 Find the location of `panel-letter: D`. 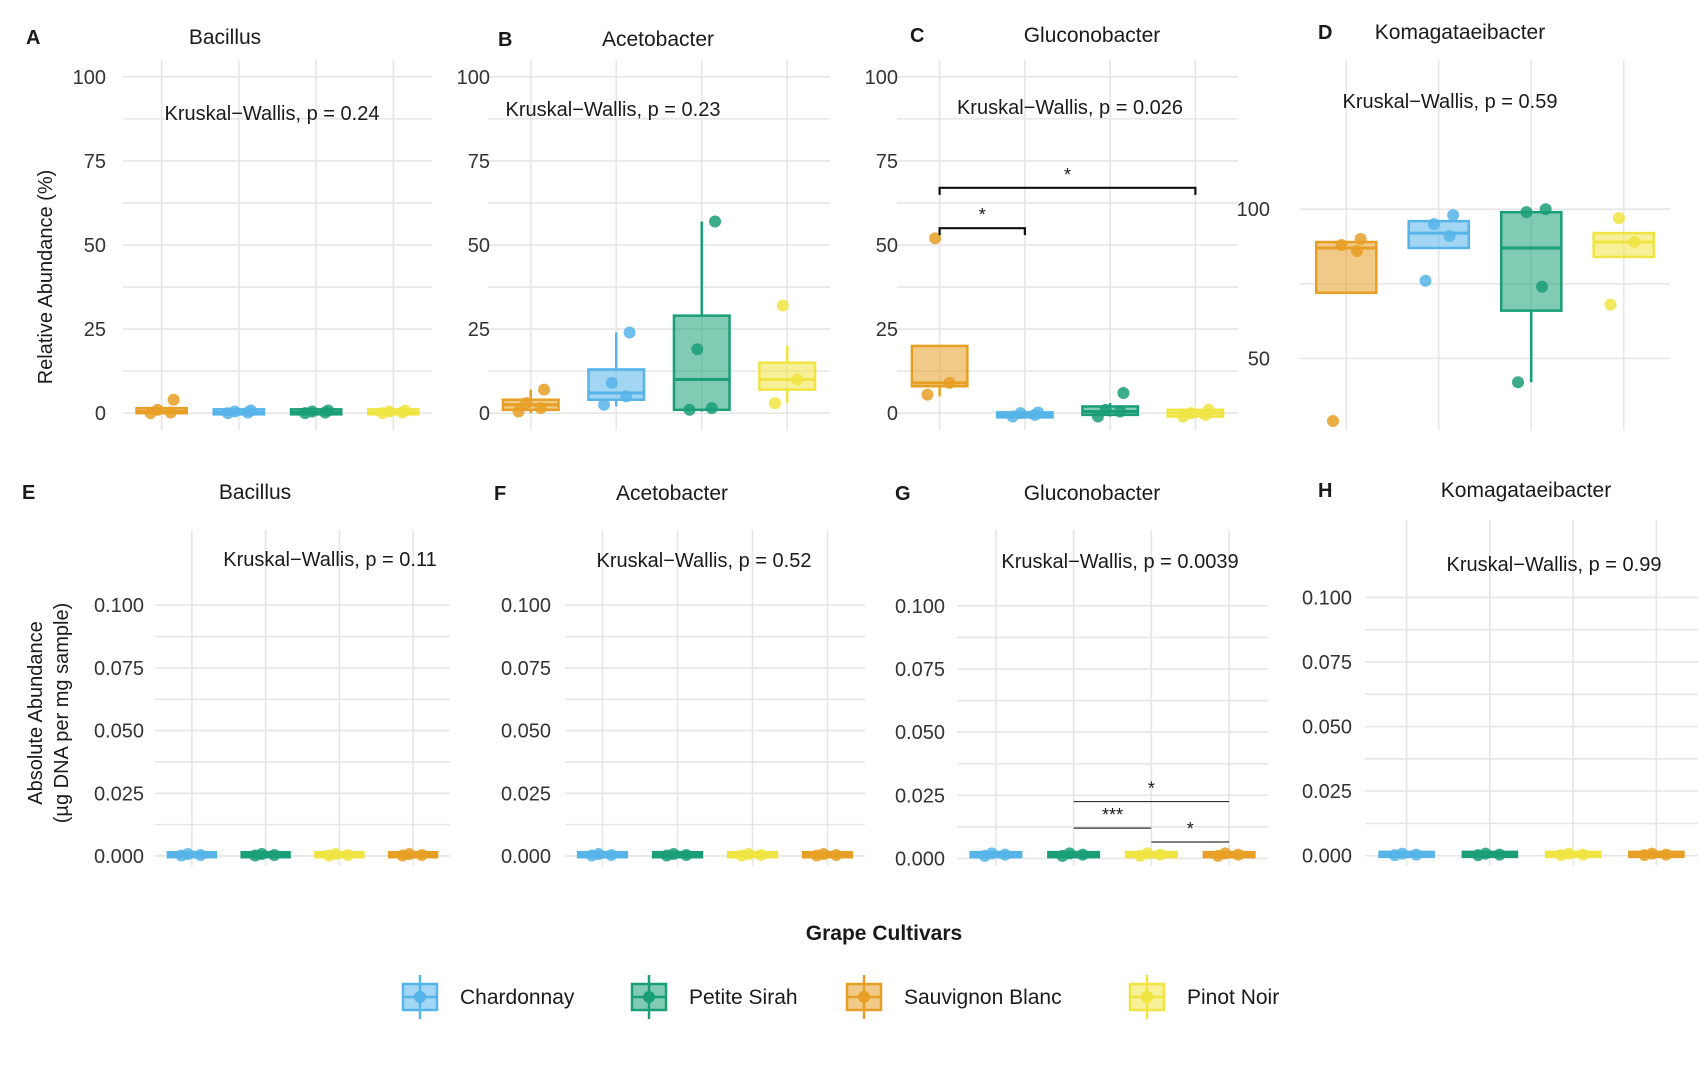

panel-letter: D is located at coordinates (1325, 33).